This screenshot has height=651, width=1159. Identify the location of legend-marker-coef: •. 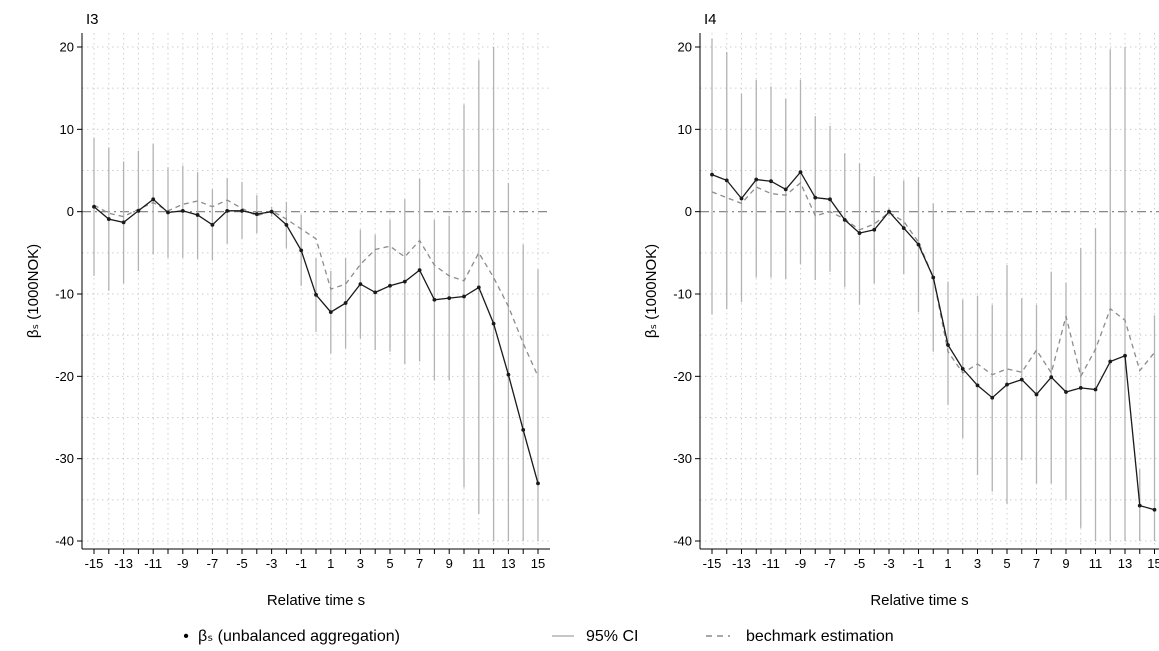
(186, 636).